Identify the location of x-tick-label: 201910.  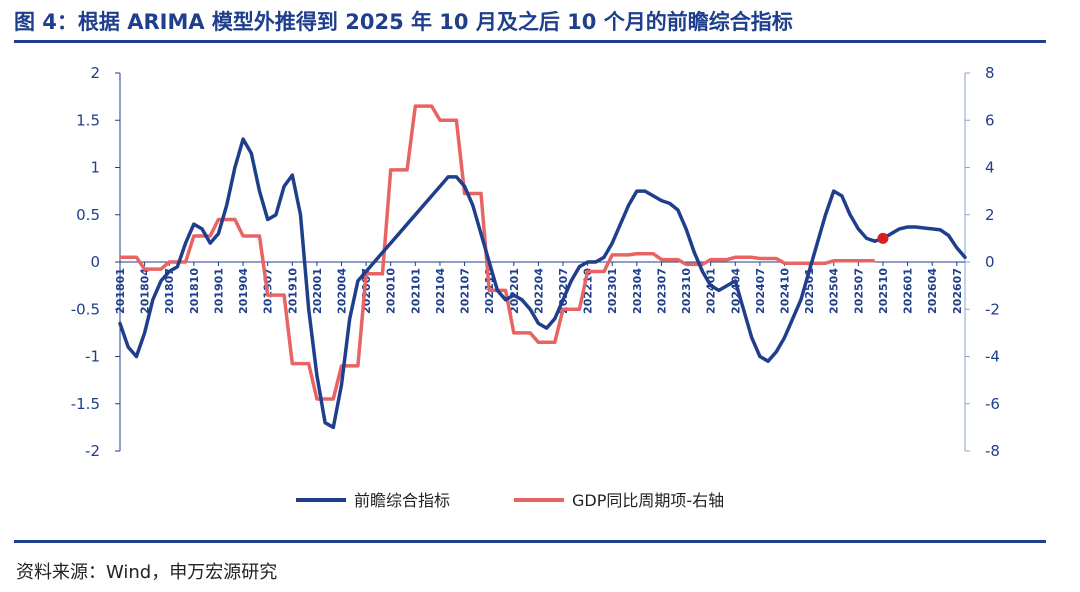
(292, 291).